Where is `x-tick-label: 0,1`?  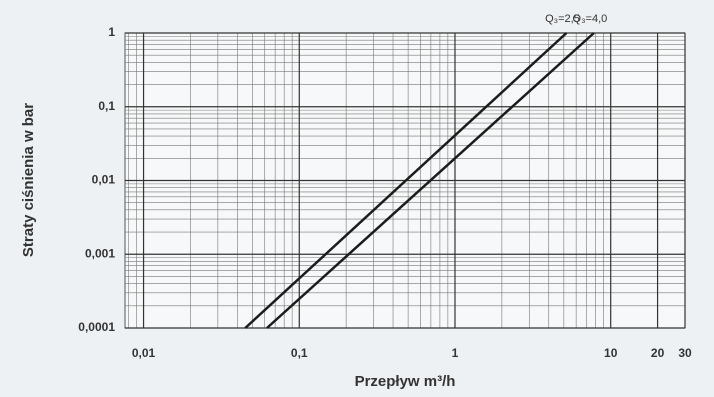 x-tick-label: 0,1 is located at coordinates (299, 353).